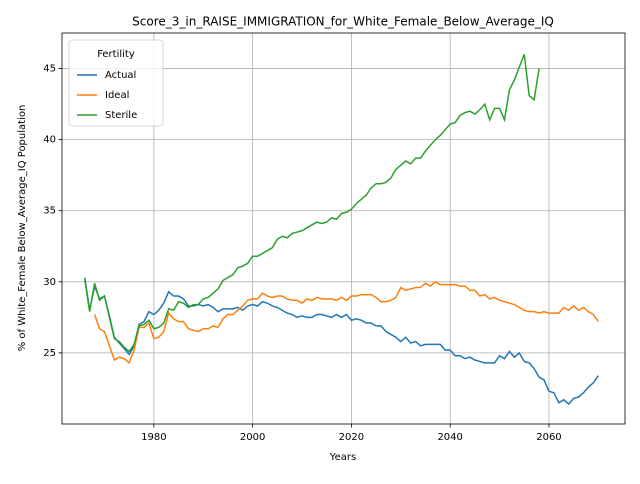 This screenshot has height=484, width=640. What do you see at coordinates (120, 75) in the screenshot?
I see `legend-label: Actual` at bounding box center [120, 75].